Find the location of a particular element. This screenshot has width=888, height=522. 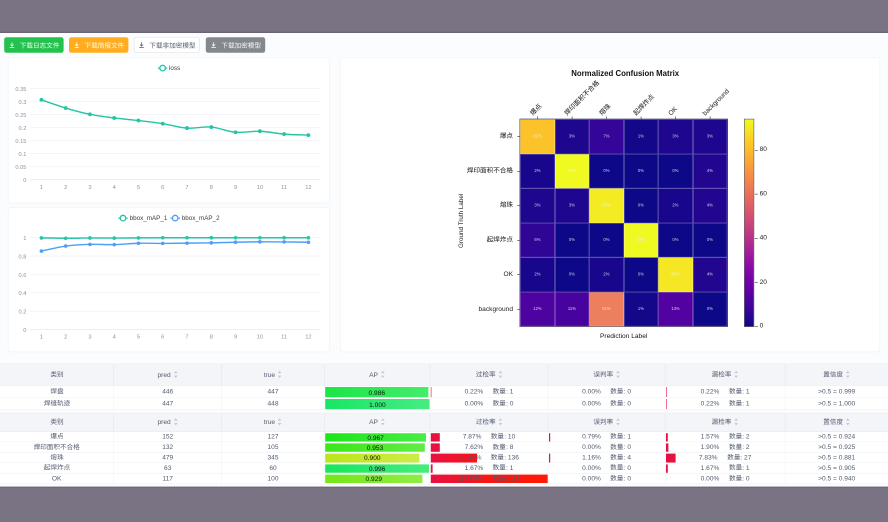

svg-text: 0.1 is located at coordinates (22, 155).